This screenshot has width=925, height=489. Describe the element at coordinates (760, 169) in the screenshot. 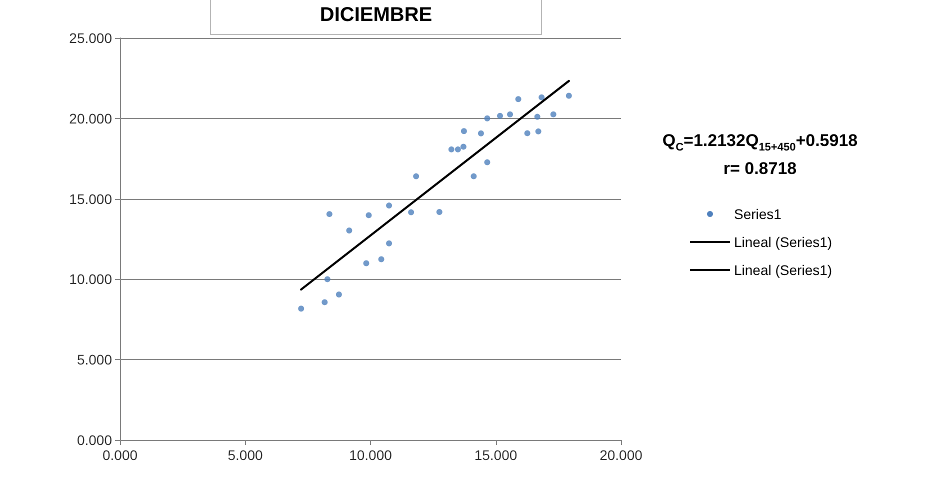

I see `text: r= 0.8718` at that location.